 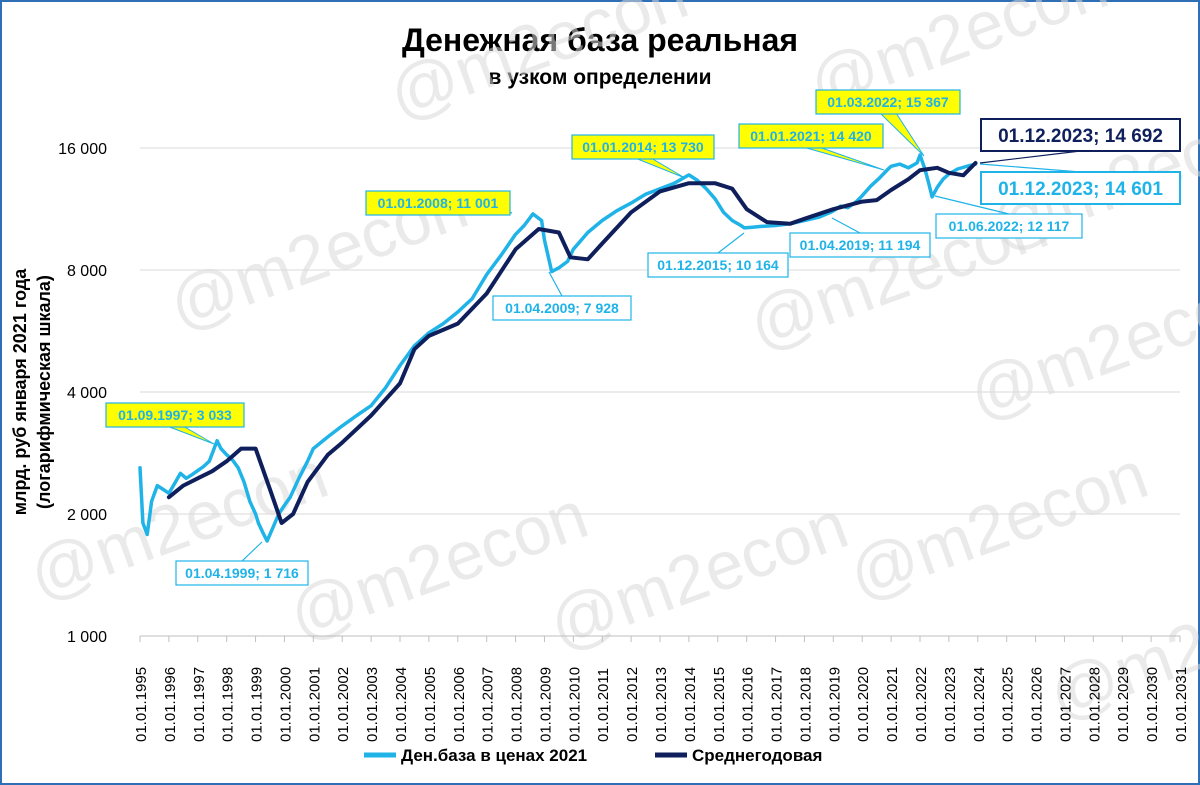 I want to click on callout-label: 01.12.2023; 14 601, so click(x=1080, y=189).